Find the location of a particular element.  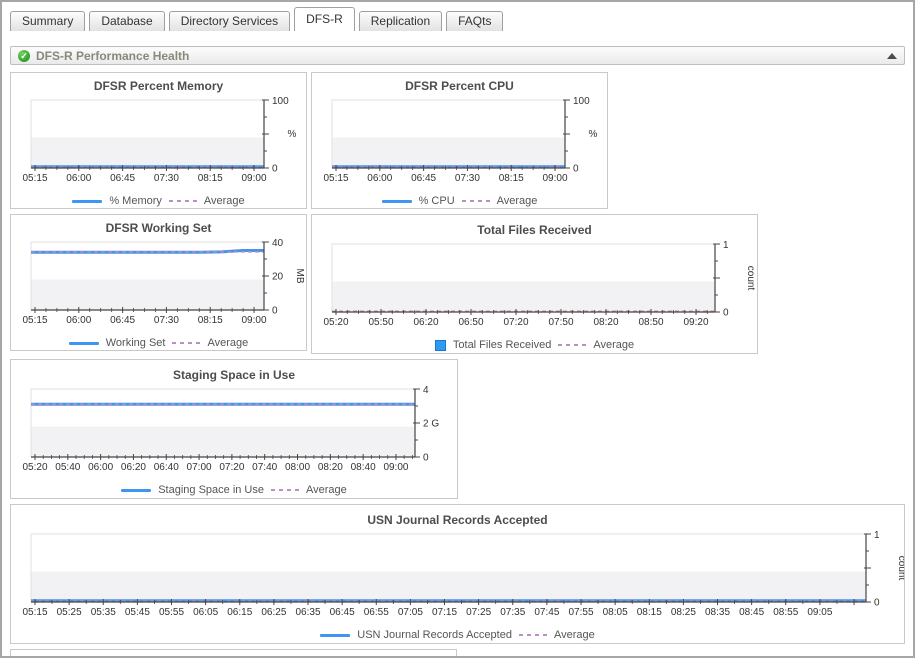

svg-text: 07:45 is located at coordinates (546, 612).